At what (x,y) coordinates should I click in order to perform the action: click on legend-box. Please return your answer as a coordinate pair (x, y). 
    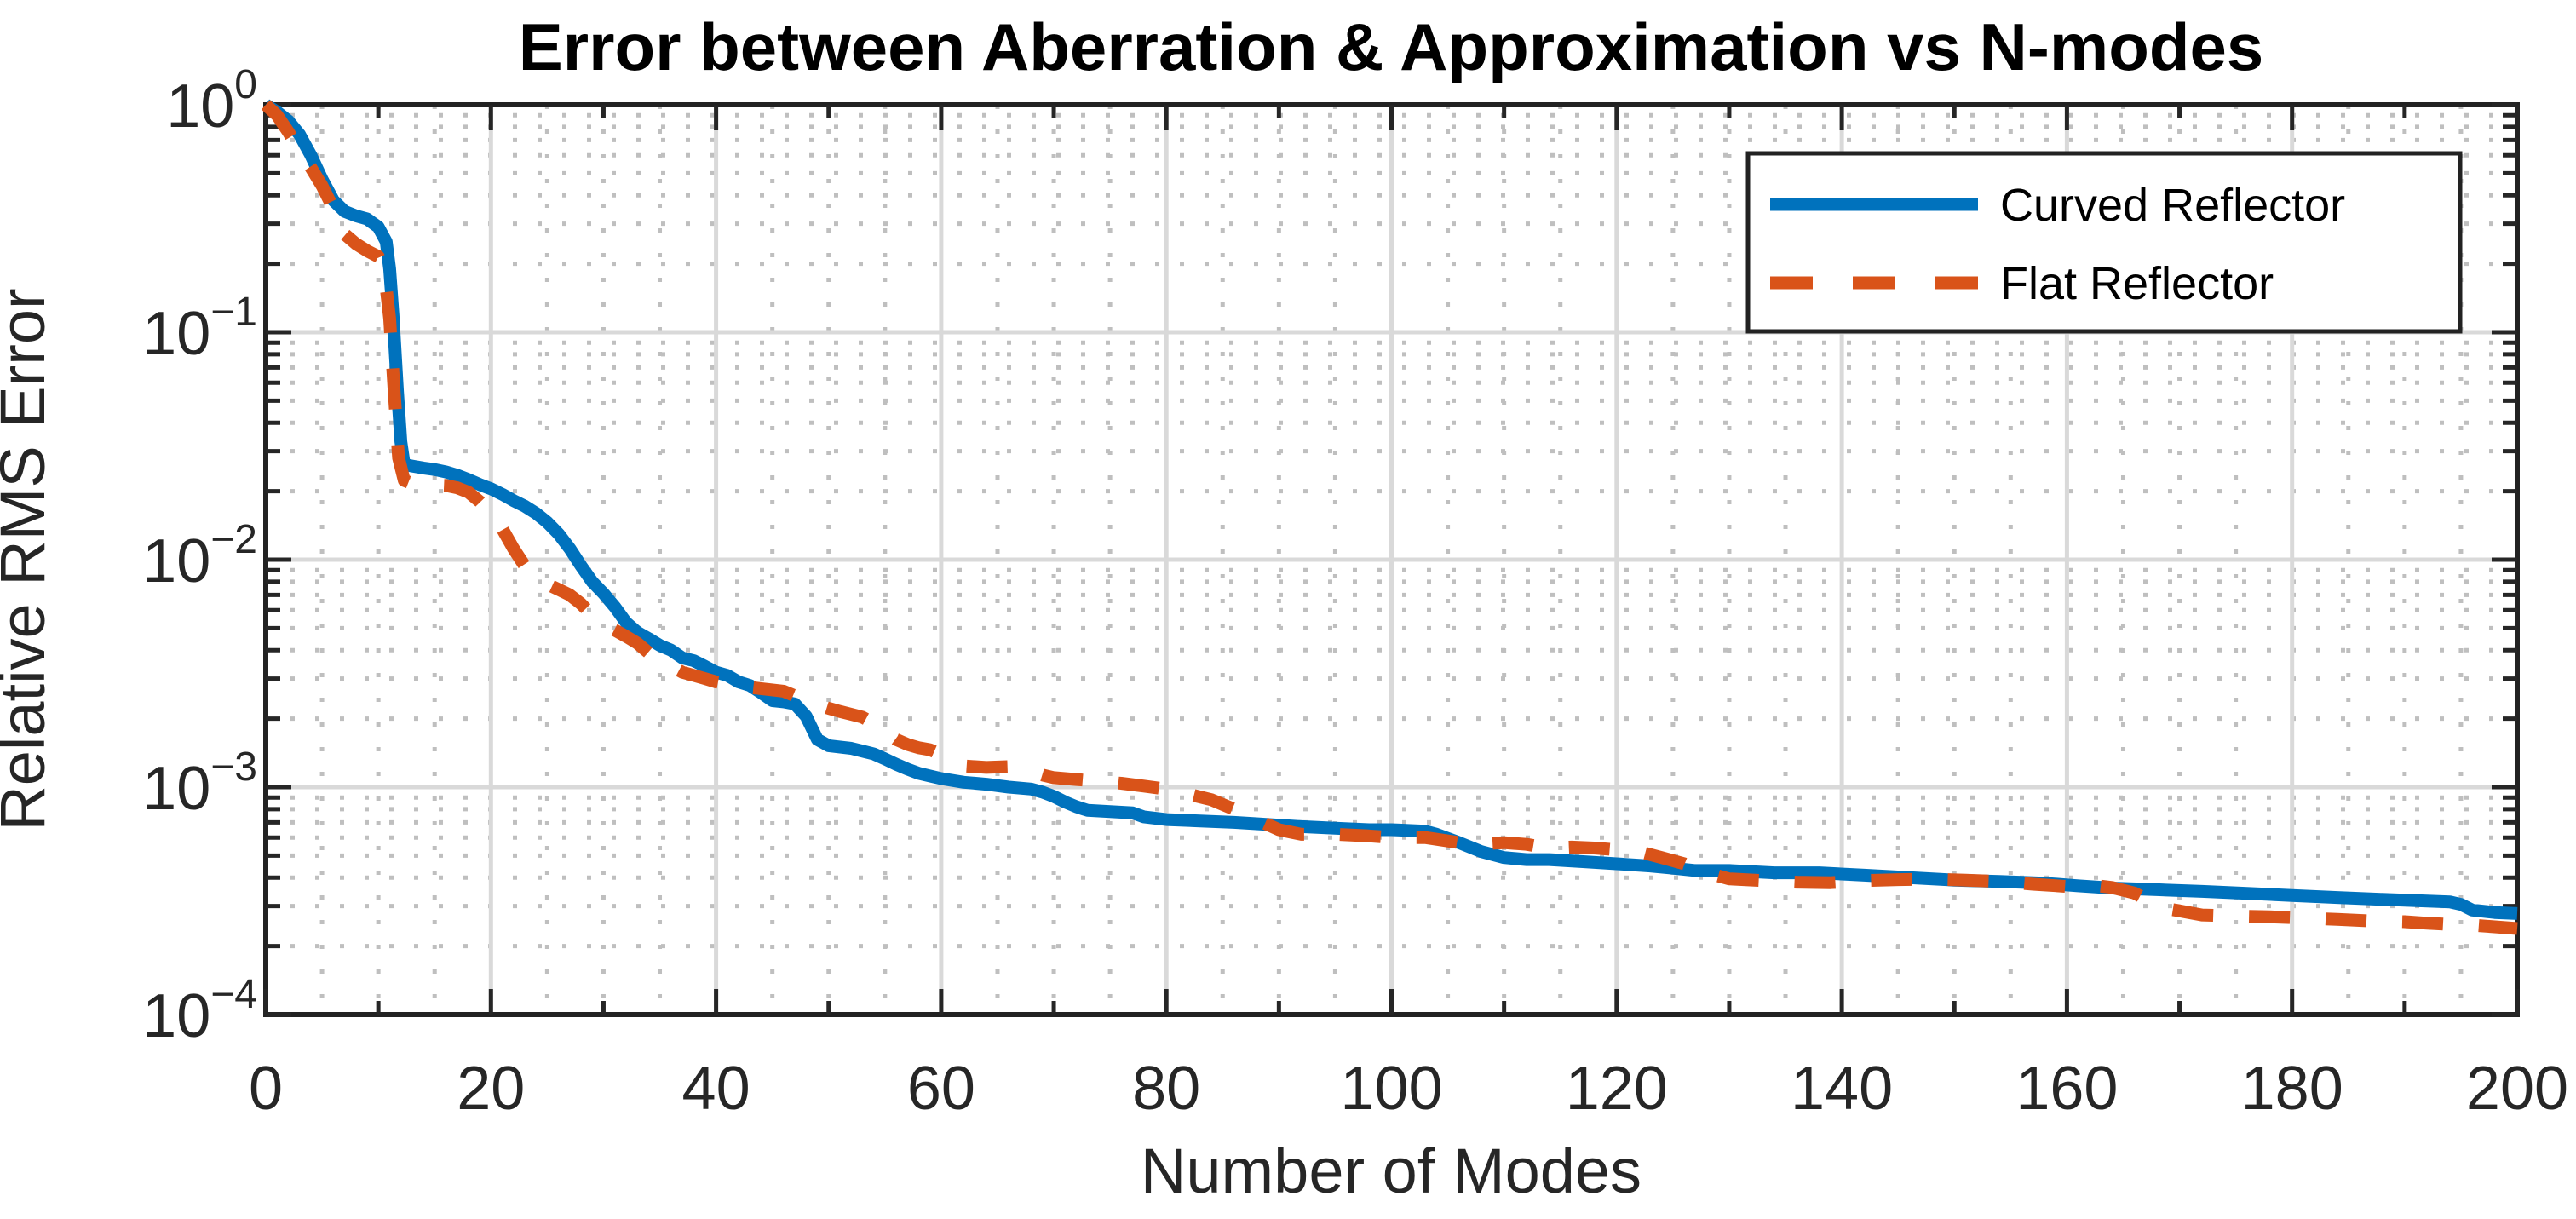
    Looking at the image, I should click on (2104, 243).